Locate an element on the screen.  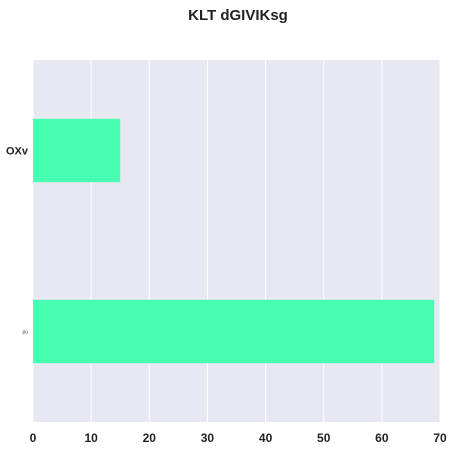
x-tick-label: 70 is located at coordinates (440, 438).